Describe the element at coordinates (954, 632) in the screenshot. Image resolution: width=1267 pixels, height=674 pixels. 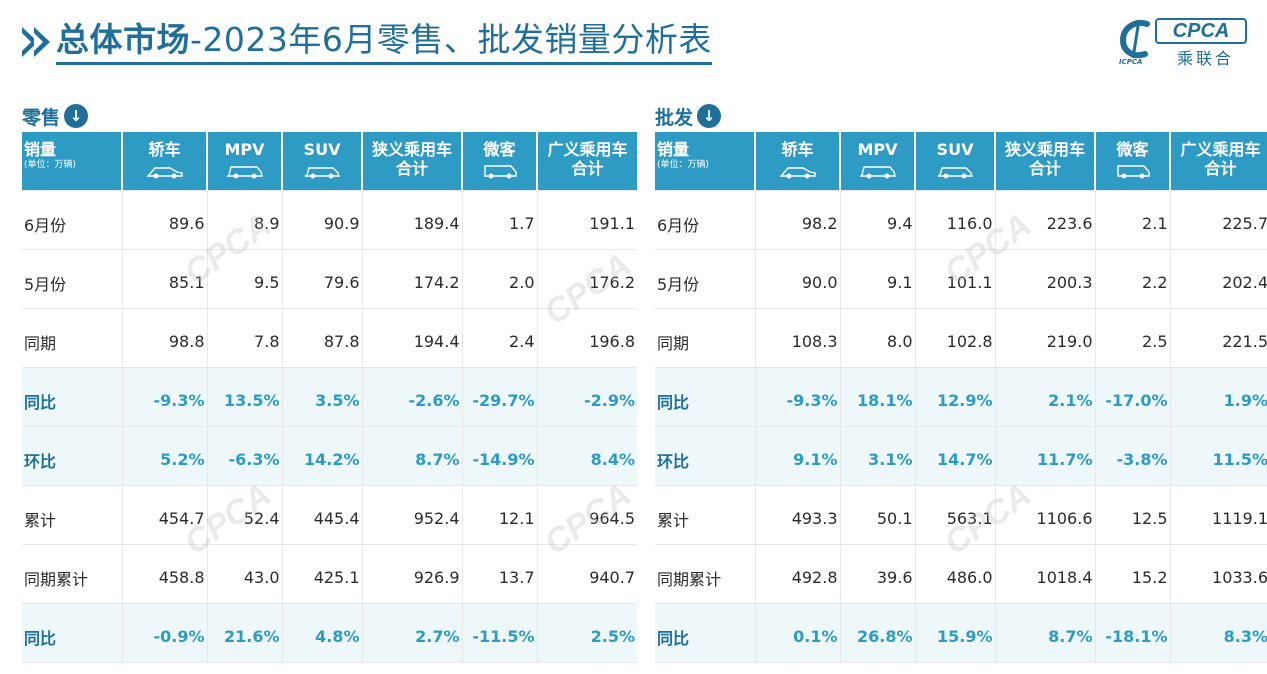
I see `table-cell: 15.9%` at that location.